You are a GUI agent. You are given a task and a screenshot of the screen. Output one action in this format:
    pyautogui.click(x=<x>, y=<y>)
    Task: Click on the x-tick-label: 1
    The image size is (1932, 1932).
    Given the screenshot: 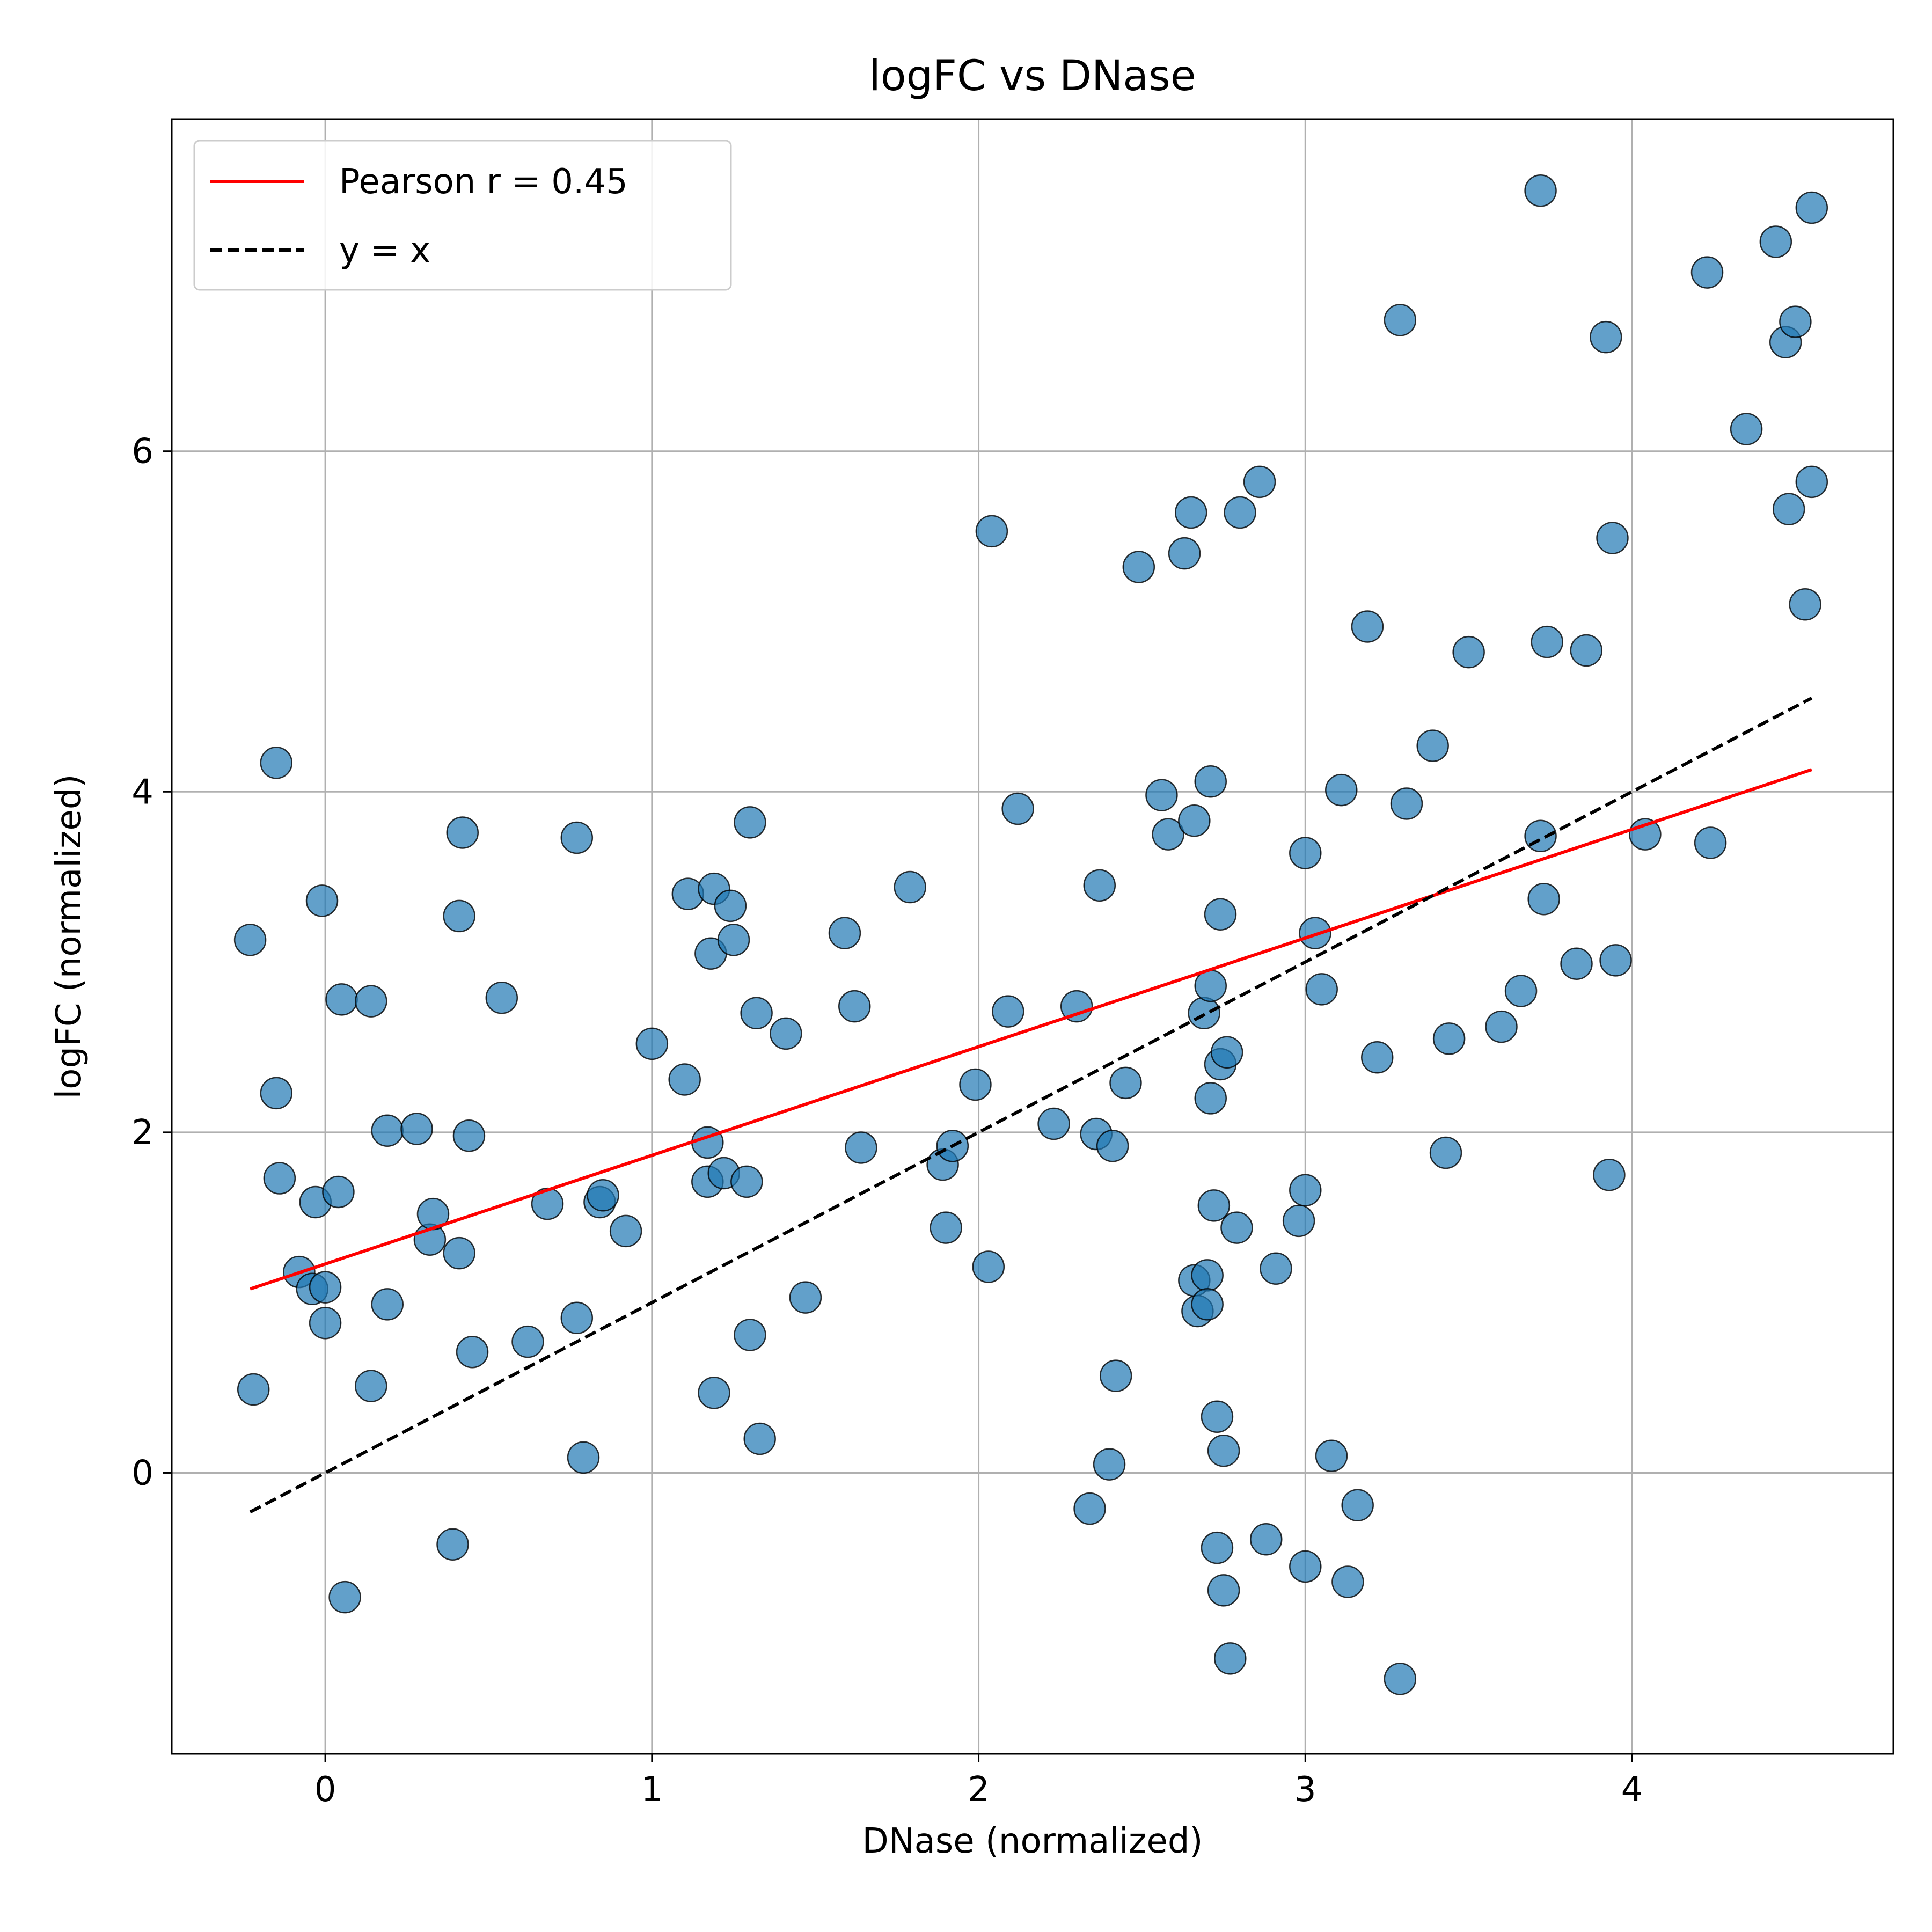 What is the action you would take?
    pyautogui.click(x=652, y=1790)
    